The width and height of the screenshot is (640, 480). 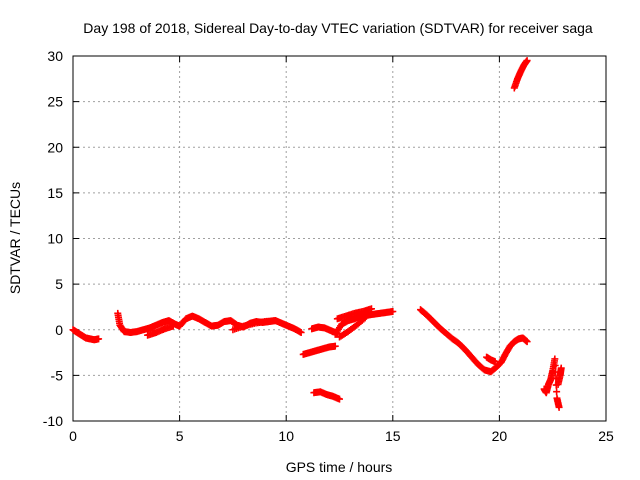 I want to click on x-tick-label: 0, so click(x=73, y=436).